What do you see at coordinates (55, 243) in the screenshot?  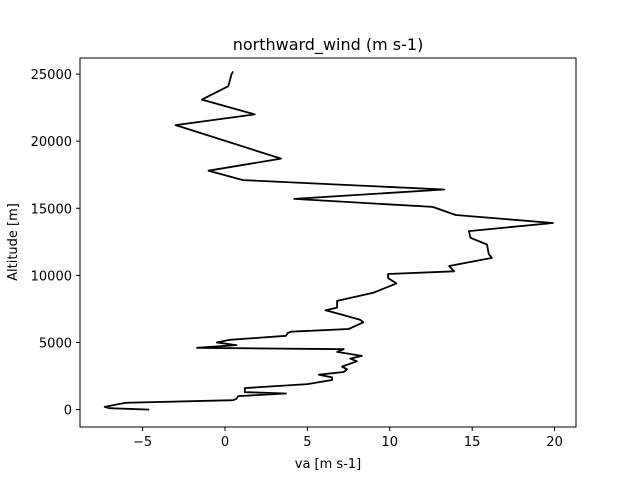 I see `y-axis: 0 5000 10000 15000 20000 25000` at bounding box center [55, 243].